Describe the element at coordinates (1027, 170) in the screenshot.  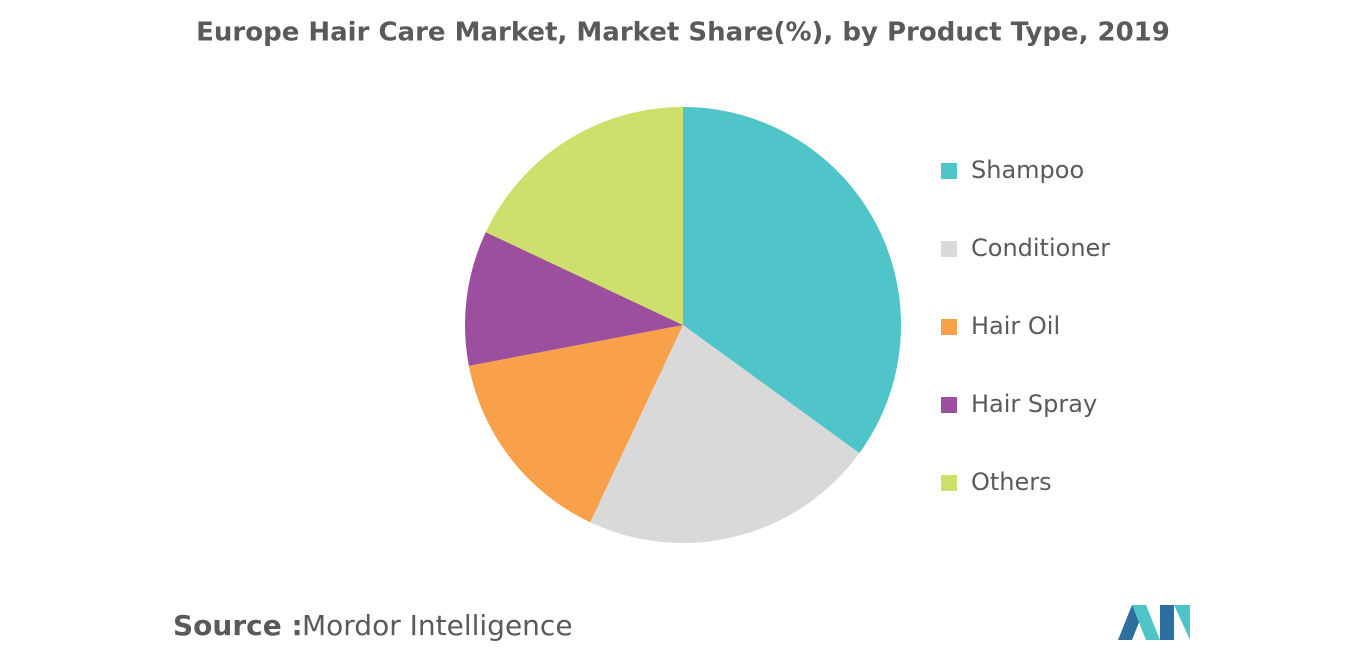
I see `legend-label: Shampoo` at that location.